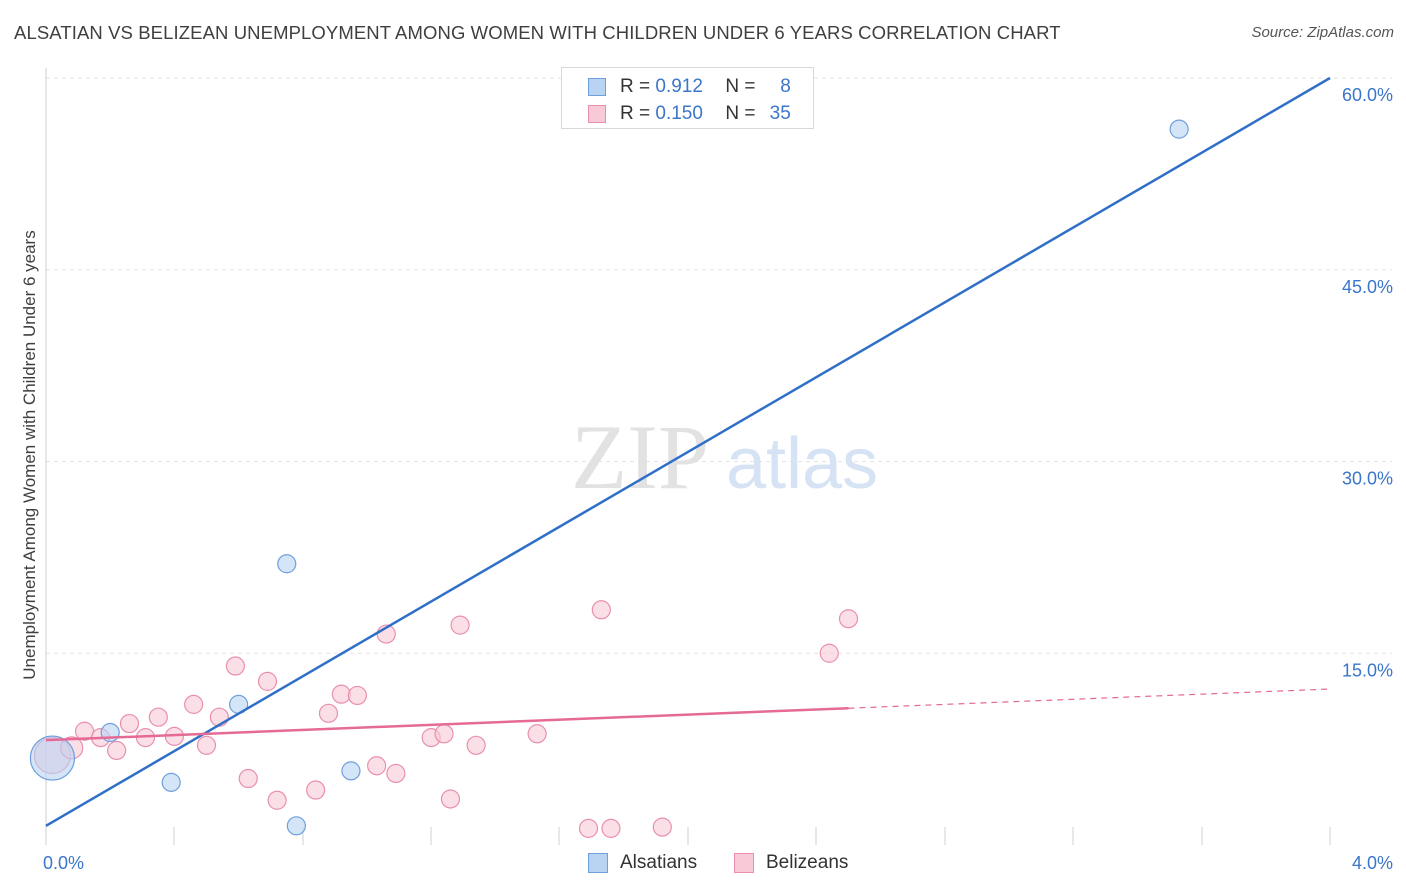  I want to click on watermark-atlas: atlas, so click(802, 464).